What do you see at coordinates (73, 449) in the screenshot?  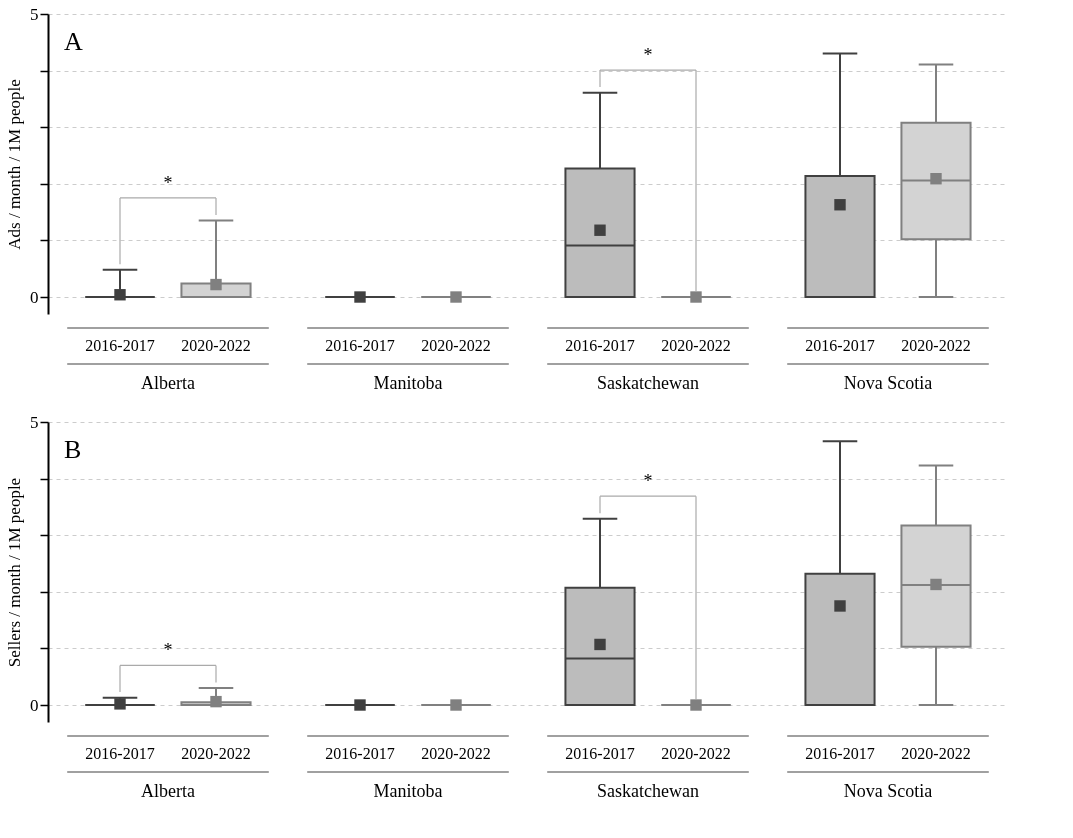 I see `text: B` at bounding box center [73, 449].